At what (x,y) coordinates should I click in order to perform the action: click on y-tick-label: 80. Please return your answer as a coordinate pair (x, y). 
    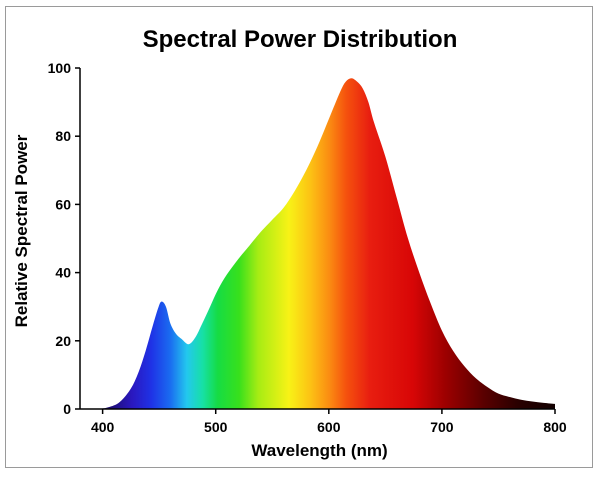
    Looking at the image, I should click on (63, 136).